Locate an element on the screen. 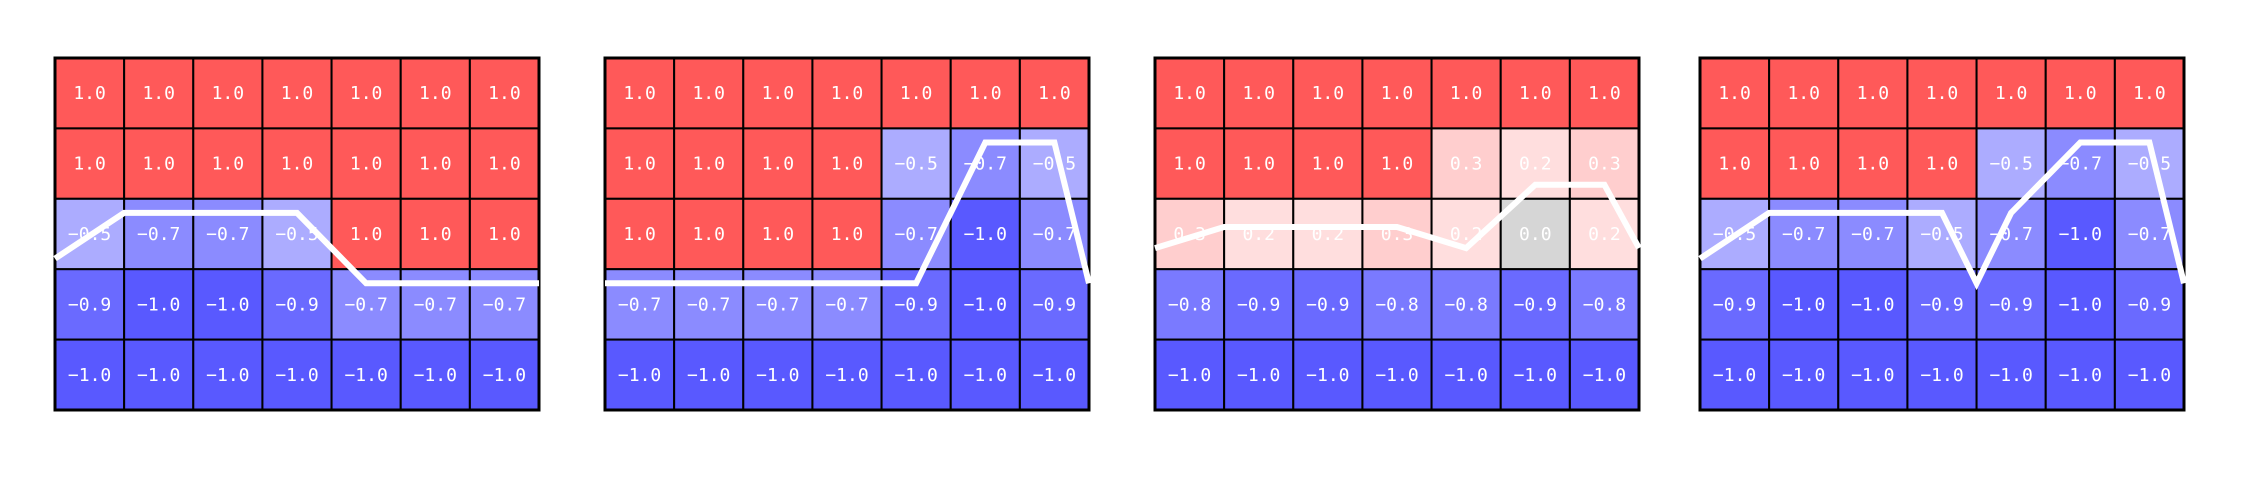 This screenshot has height=494, width=2260. heatmap-cell-label-r2-c7: −0.5 is located at coordinates (1054, 164).